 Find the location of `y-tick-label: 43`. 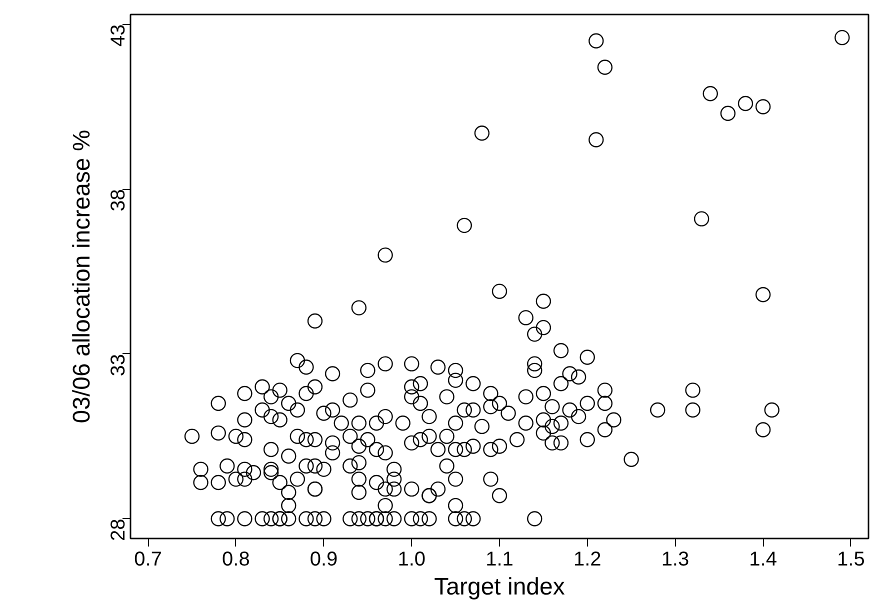

y-tick-label: 43 is located at coordinates (119, 35).